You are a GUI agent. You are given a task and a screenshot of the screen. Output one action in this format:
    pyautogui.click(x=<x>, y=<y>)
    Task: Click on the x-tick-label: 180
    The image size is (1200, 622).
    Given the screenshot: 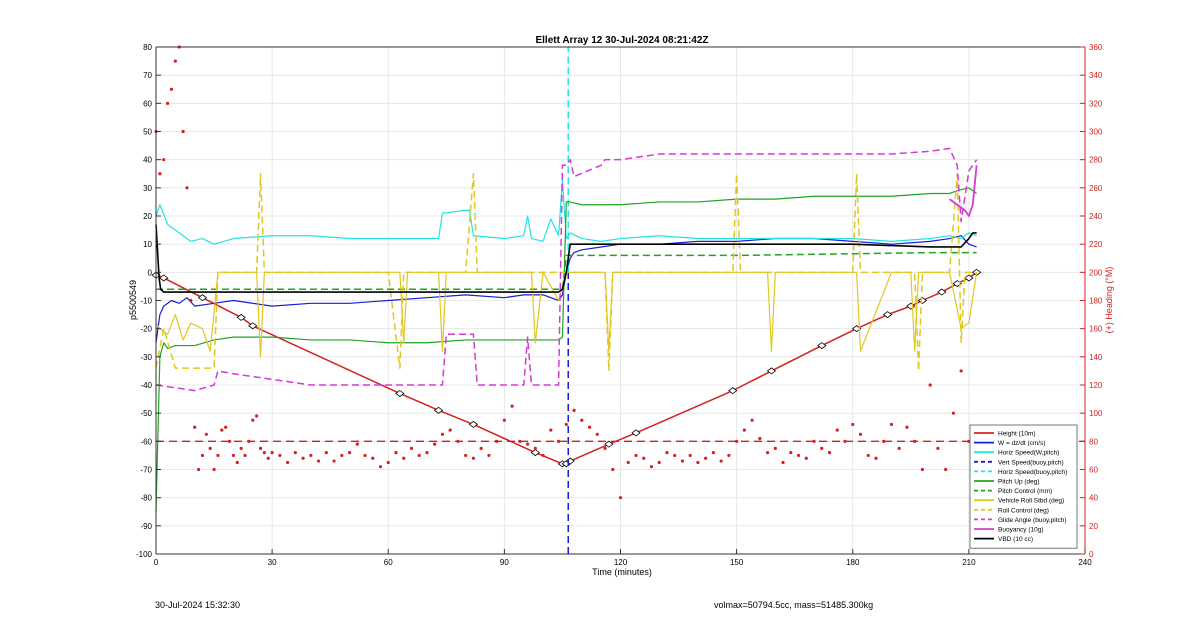 What is the action you would take?
    pyautogui.click(x=853, y=562)
    